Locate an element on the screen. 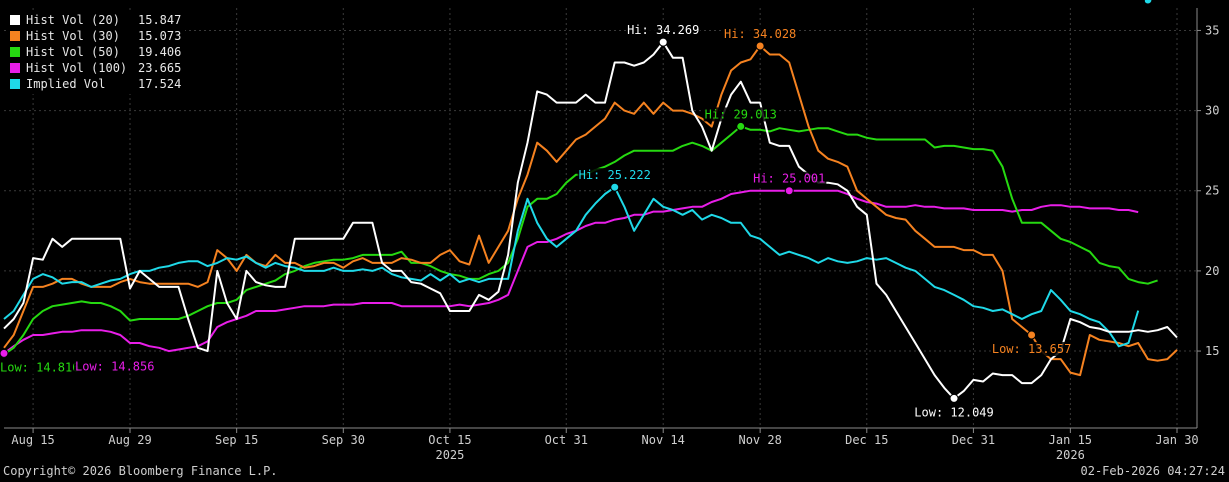  annotation-label: Hi: 29.013 is located at coordinates (741, 114).